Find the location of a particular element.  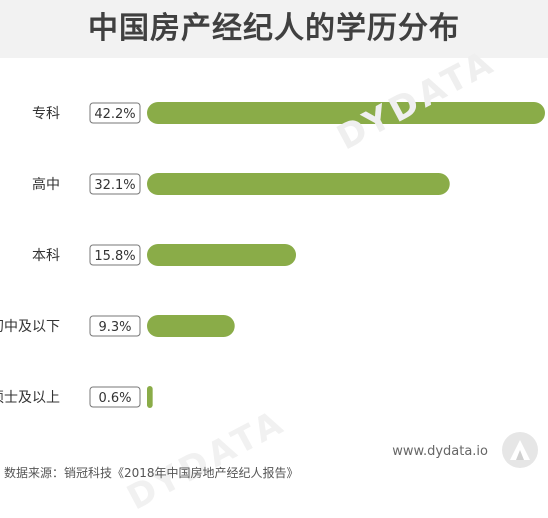

value-label: 0.6% is located at coordinates (114, 398).